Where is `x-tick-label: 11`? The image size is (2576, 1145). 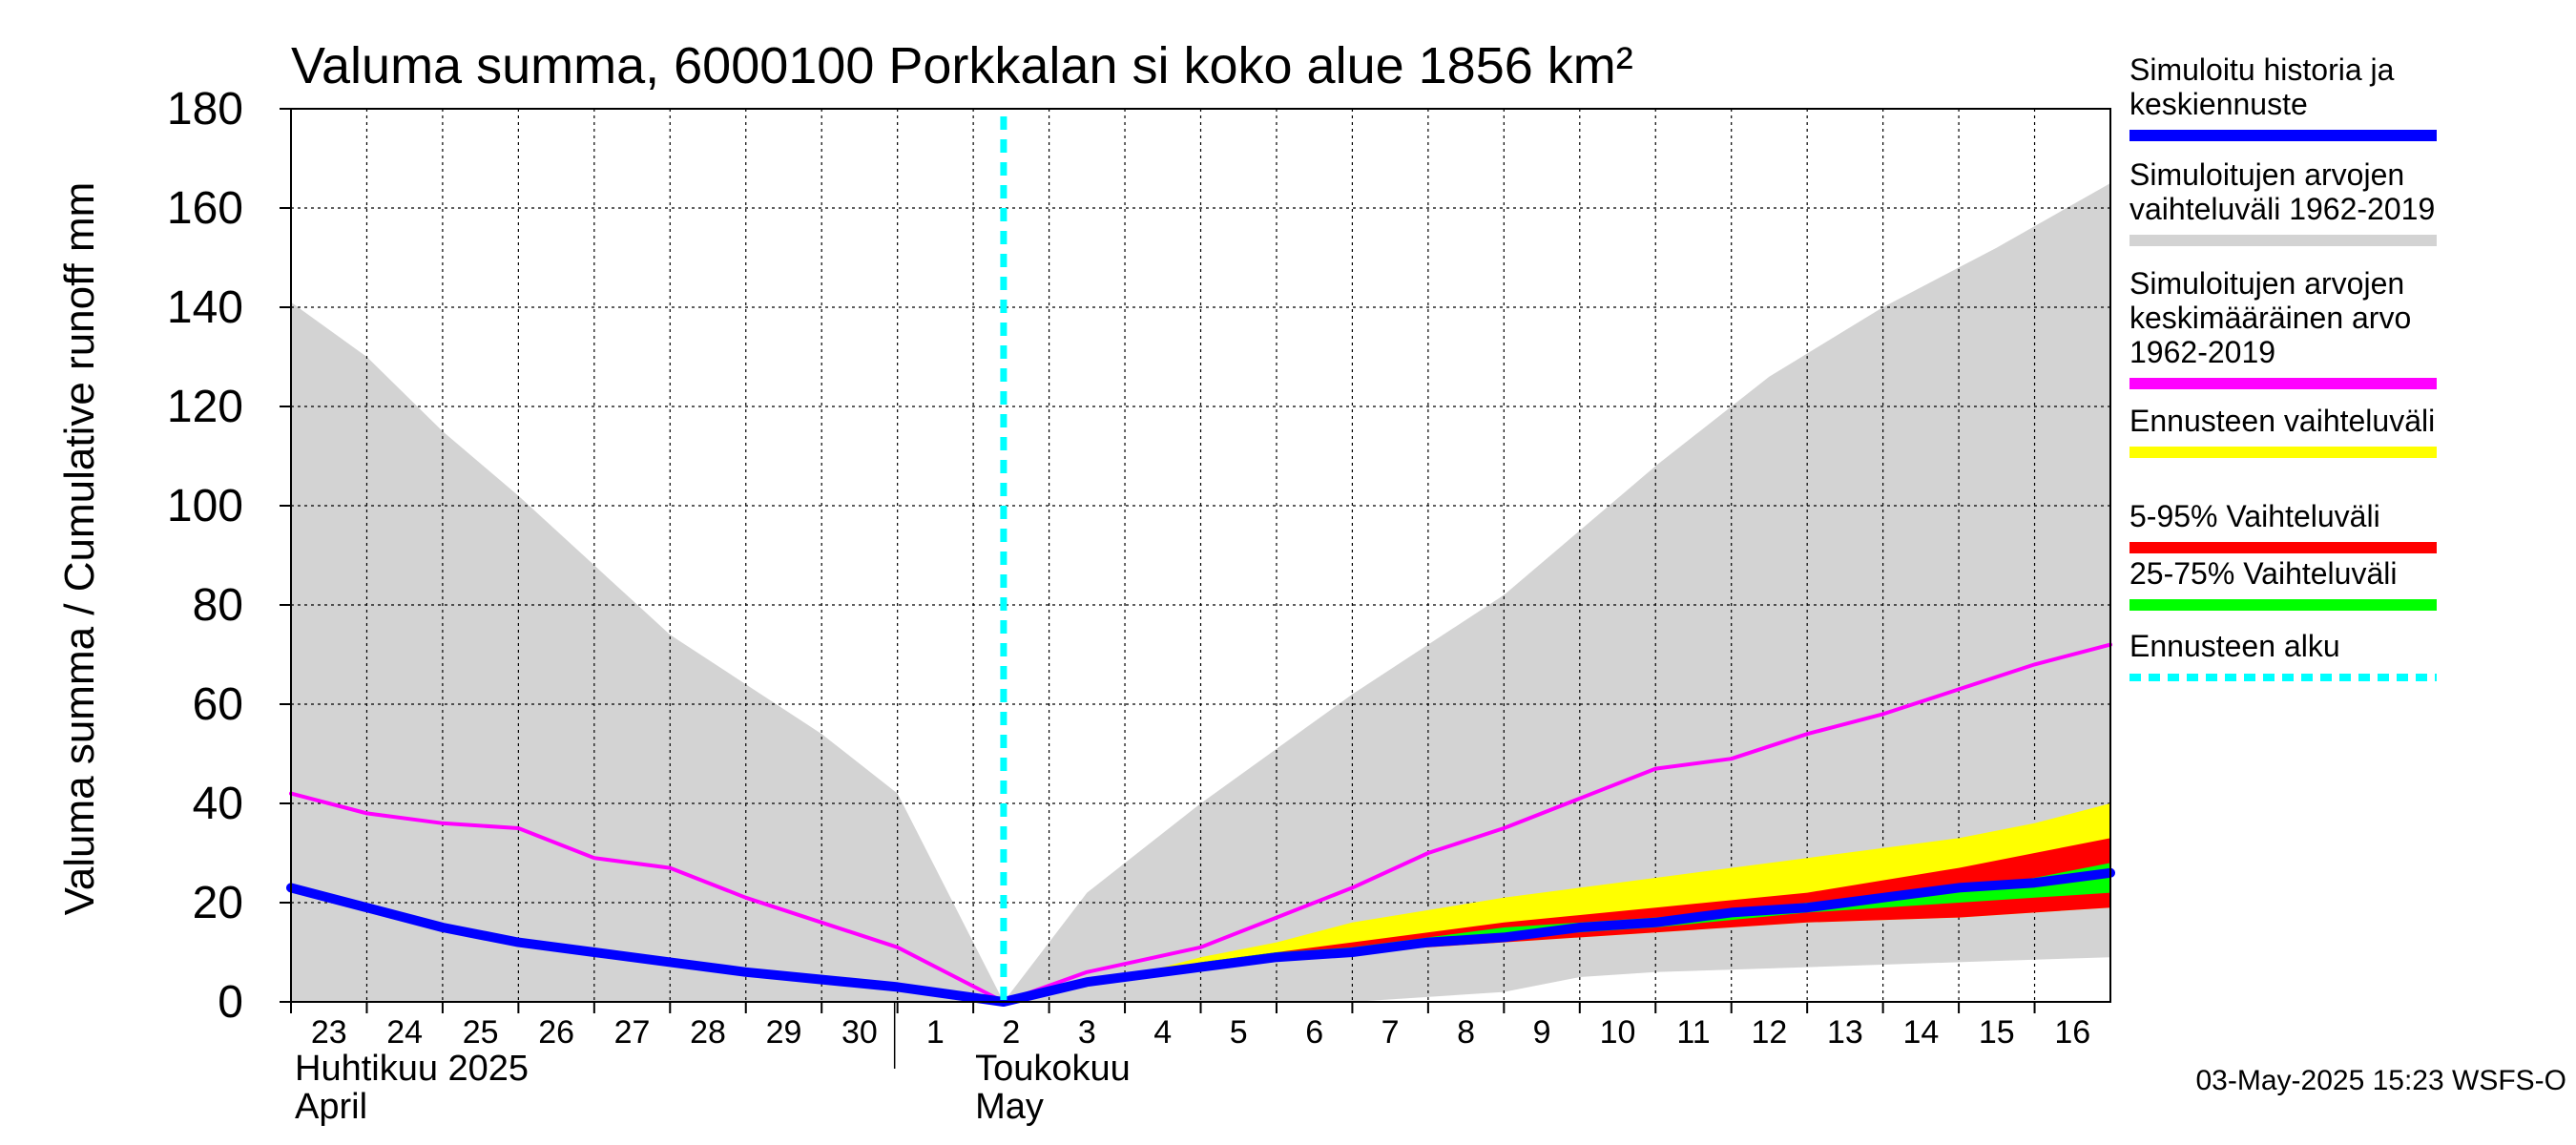
x-tick-label: 11 is located at coordinates (1693, 1032).